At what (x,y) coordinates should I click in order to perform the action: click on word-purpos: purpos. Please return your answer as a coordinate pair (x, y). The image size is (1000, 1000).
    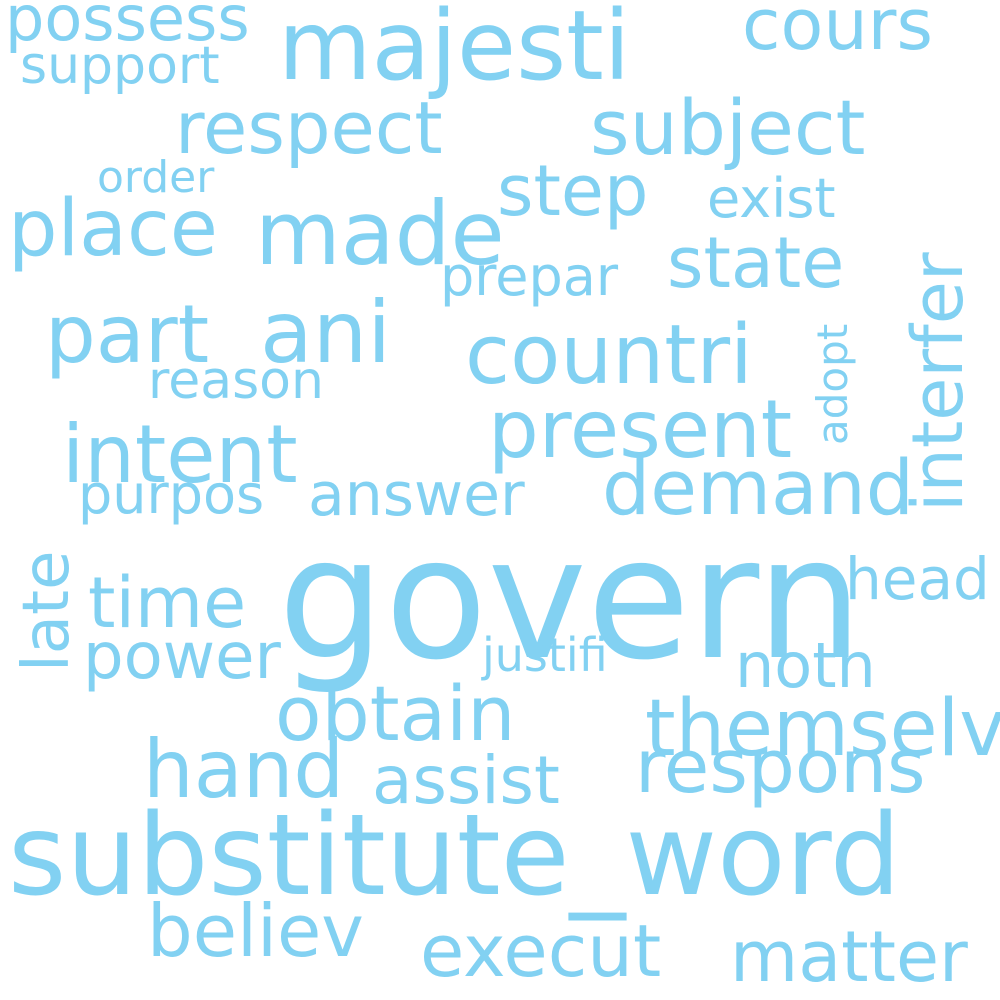
    Looking at the image, I should click on (171, 494).